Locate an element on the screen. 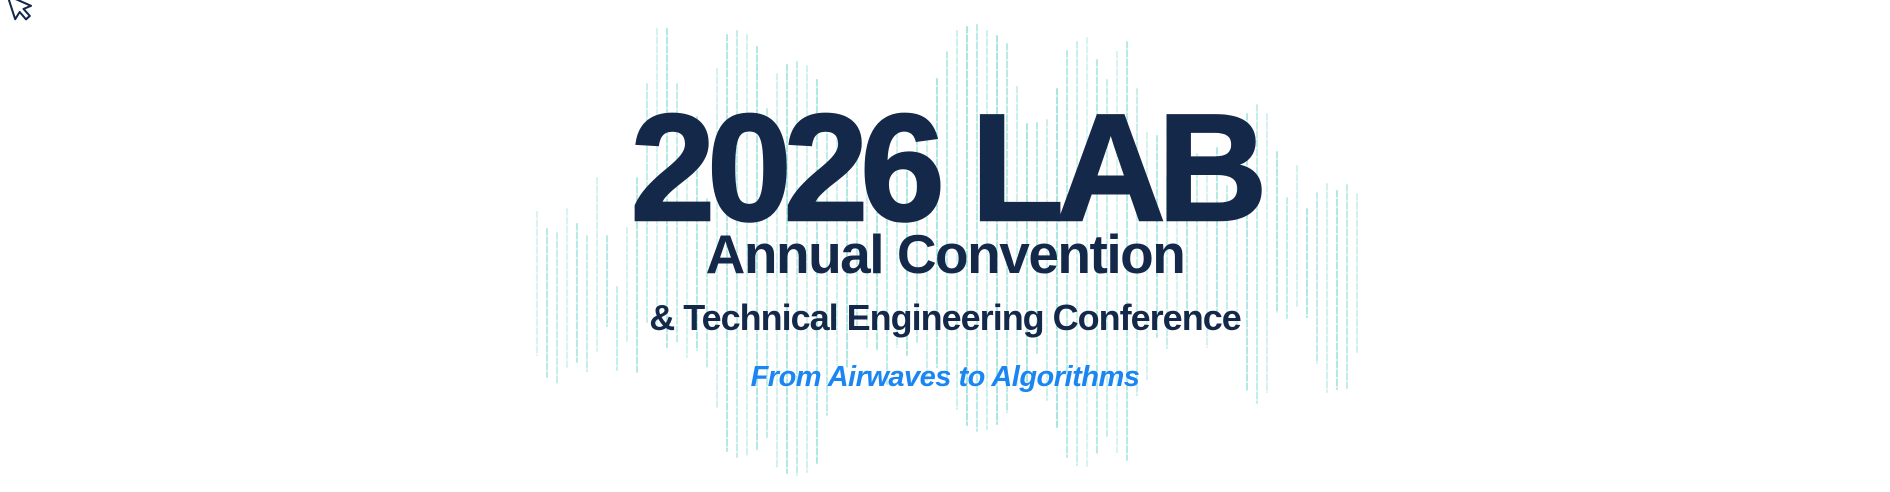 This screenshot has height=492, width=1890. banner-title: 2026 LAB is located at coordinates (948, 168).